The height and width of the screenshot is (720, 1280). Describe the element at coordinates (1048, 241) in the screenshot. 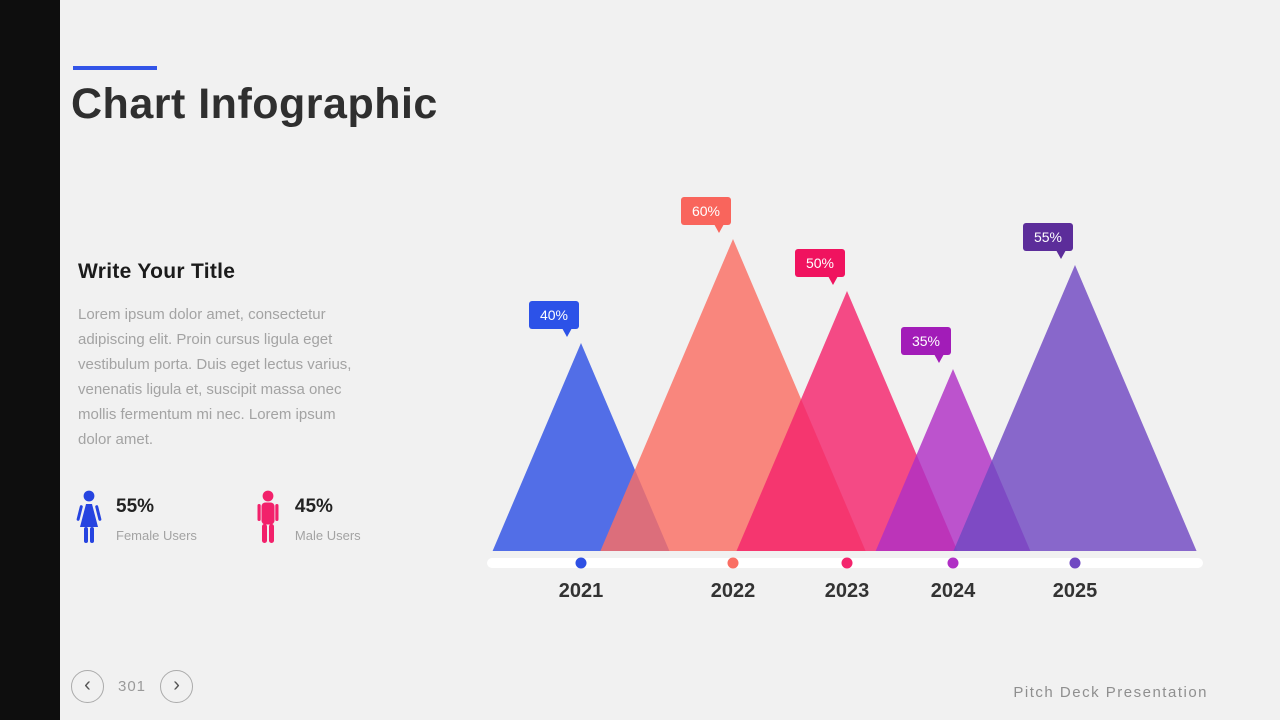

I see `value-badge-2025: 55%` at that location.